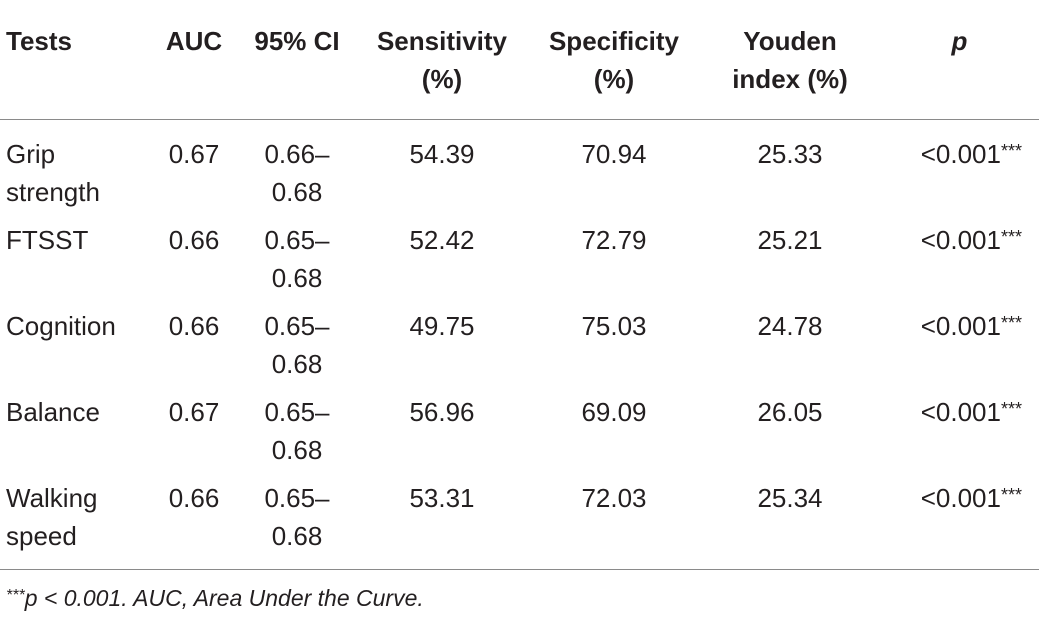 The width and height of the screenshot is (1039, 622). Describe the element at coordinates (31, 154) in the screenshot. I see `test-name-line1: Grip` at that location.